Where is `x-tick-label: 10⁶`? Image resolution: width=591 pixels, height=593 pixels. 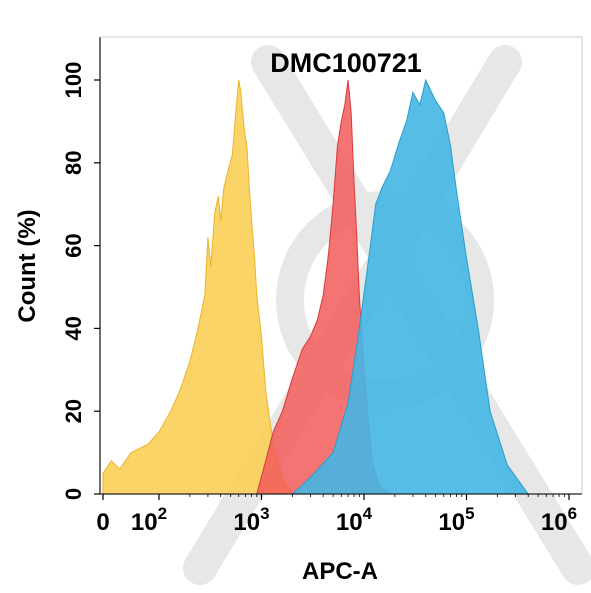 x-tick-label: 10⁶ is located at coordinates (559, 520).